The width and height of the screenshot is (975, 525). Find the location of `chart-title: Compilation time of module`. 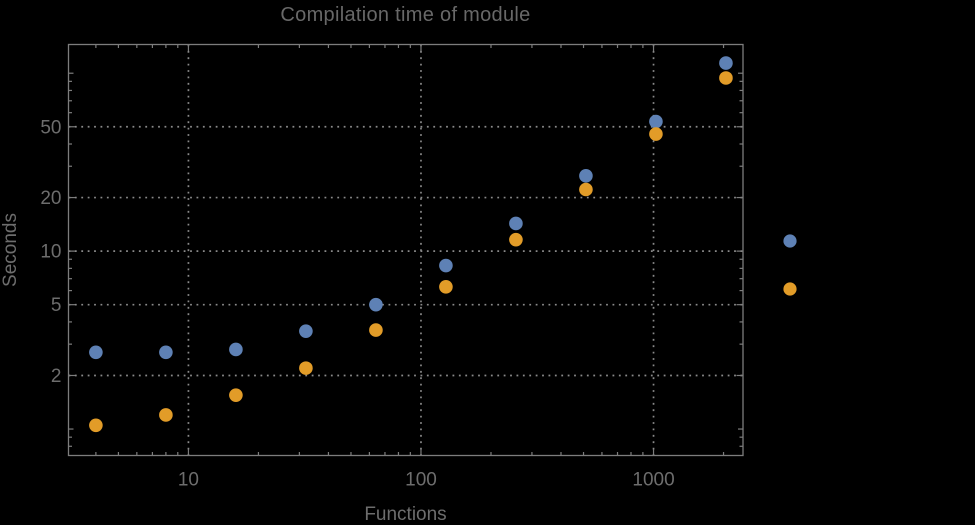

chart-title: Compilation time of module is located at coordinates (405, 15).